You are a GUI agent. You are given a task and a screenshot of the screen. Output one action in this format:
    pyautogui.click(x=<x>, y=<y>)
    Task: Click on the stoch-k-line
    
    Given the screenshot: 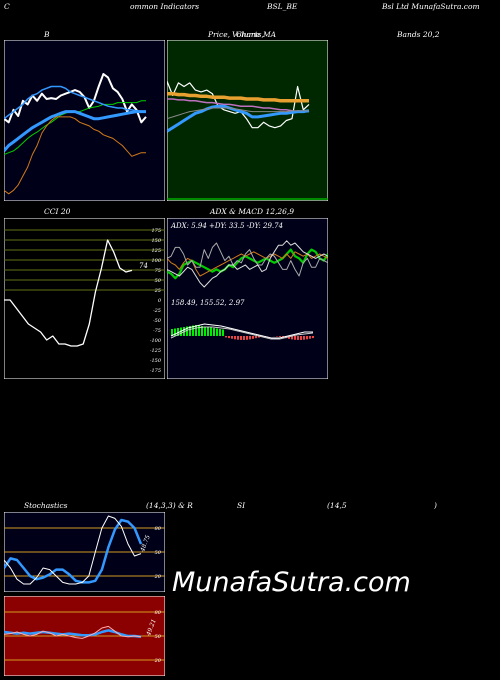 What is the action you would take?
    pyautogui.click(x=73, y=551)
    